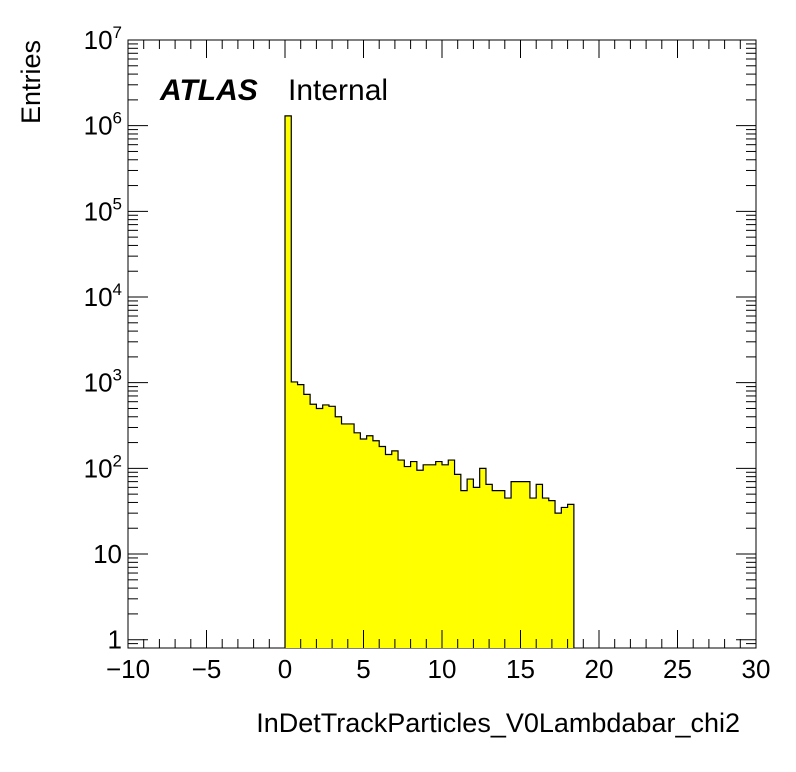  Describe the element at coordinates (103, 39) in the screenshot. I see `y-tick-label: 10⁷` at that location.